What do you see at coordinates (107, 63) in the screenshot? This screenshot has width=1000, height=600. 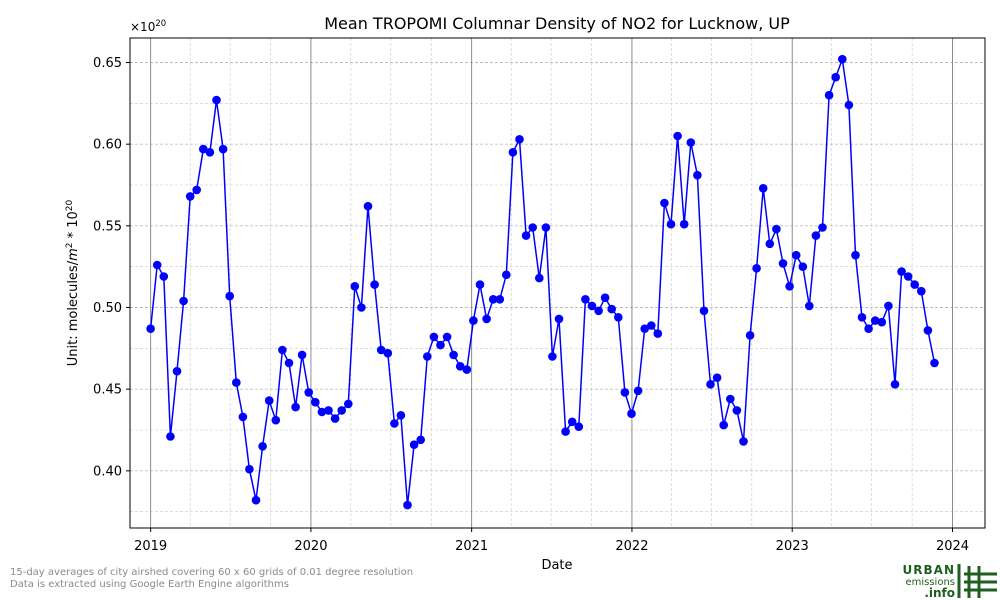 I see `y-tick-label: 0.65` at bounding box center [107, 63].